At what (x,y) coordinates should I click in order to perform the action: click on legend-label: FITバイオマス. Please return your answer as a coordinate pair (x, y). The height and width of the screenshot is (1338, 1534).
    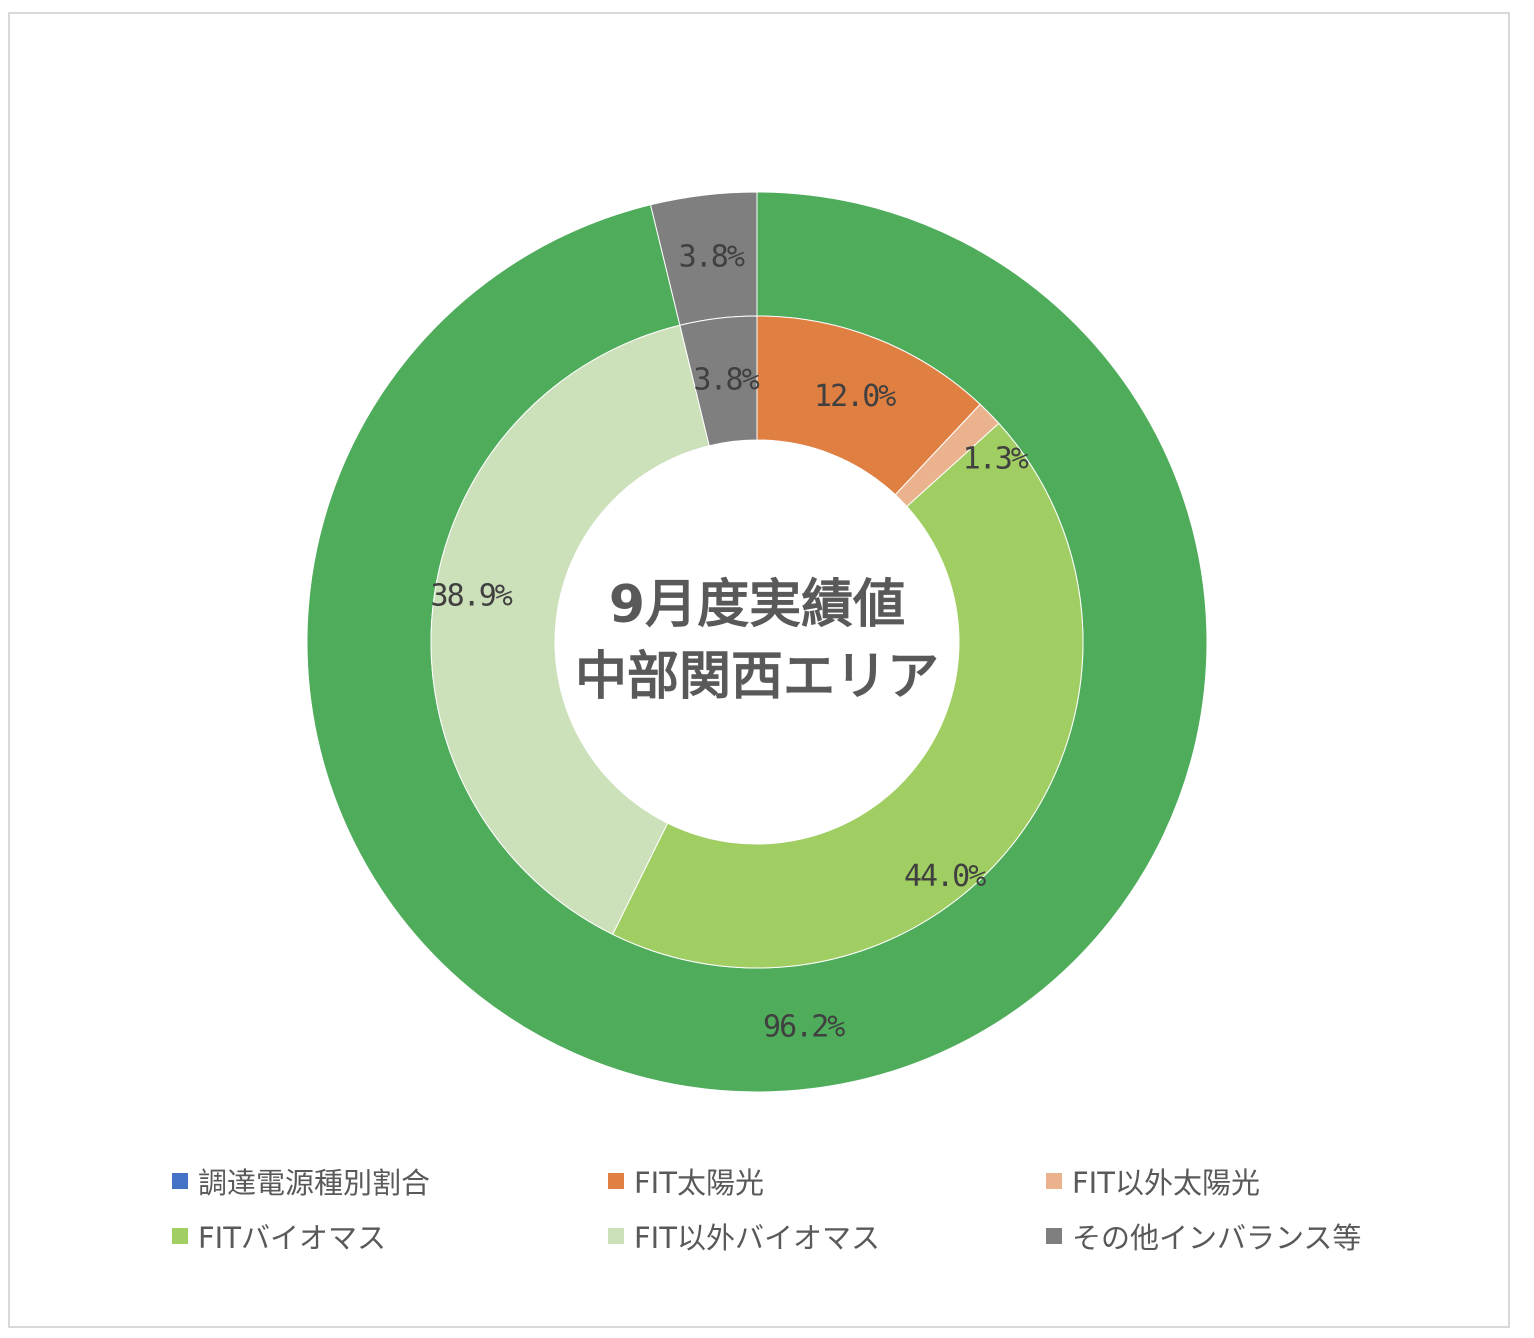
    Looking at the image, I should click on (292, 1238).